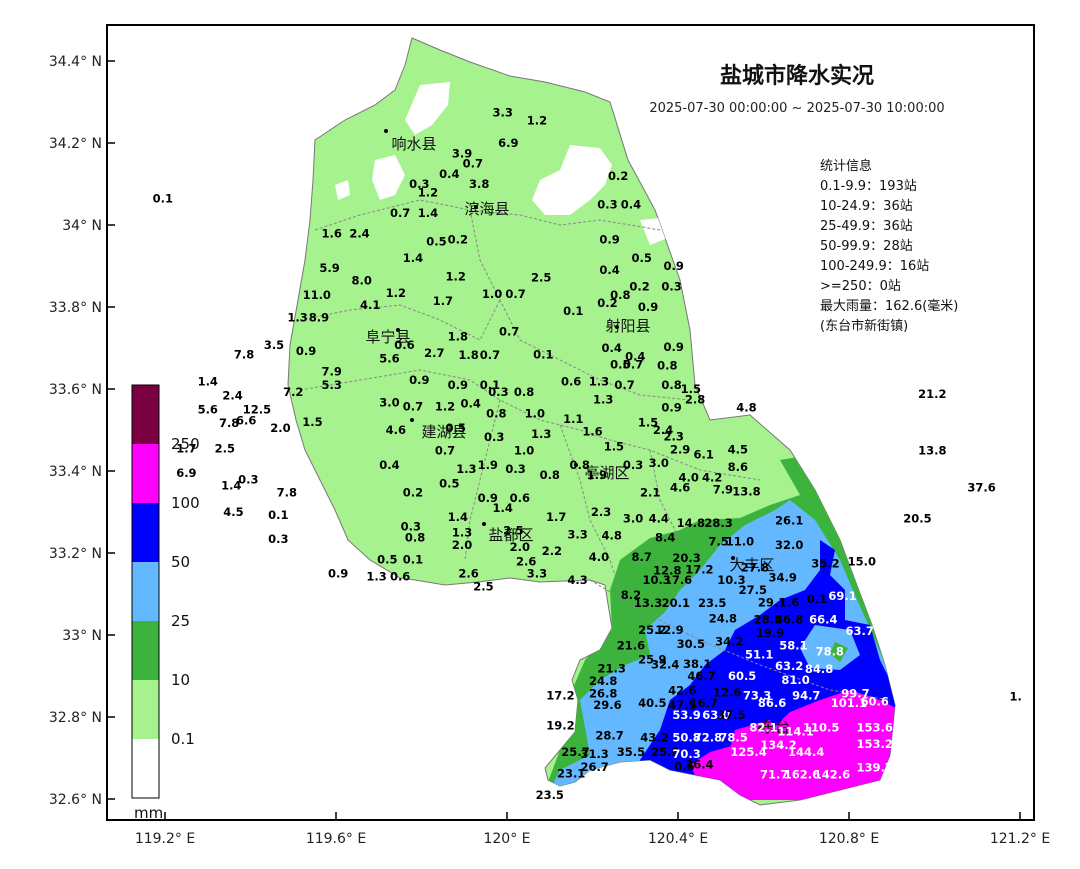 The height and width of the screenshot is (869, 1080). I want to click on station-value: 82.1, so click(763, 727).